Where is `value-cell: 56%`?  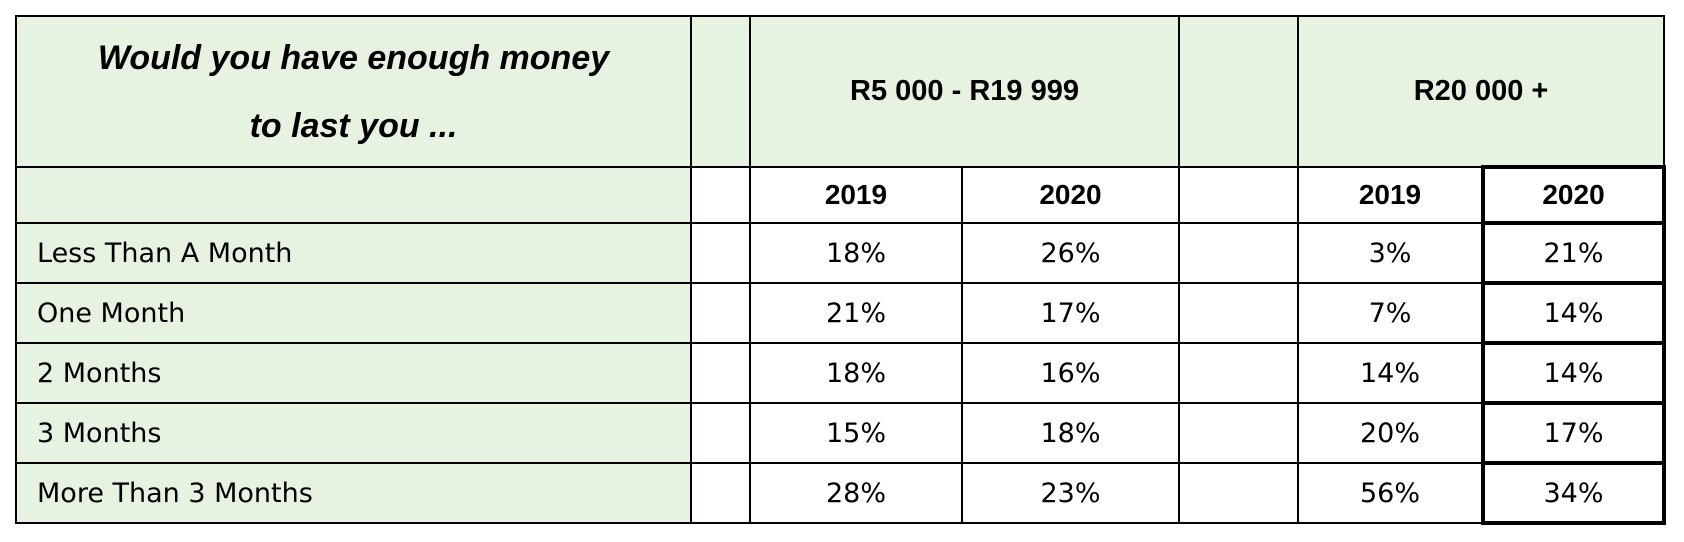 value-cell: 56% is located at coordinates (1390, 493).